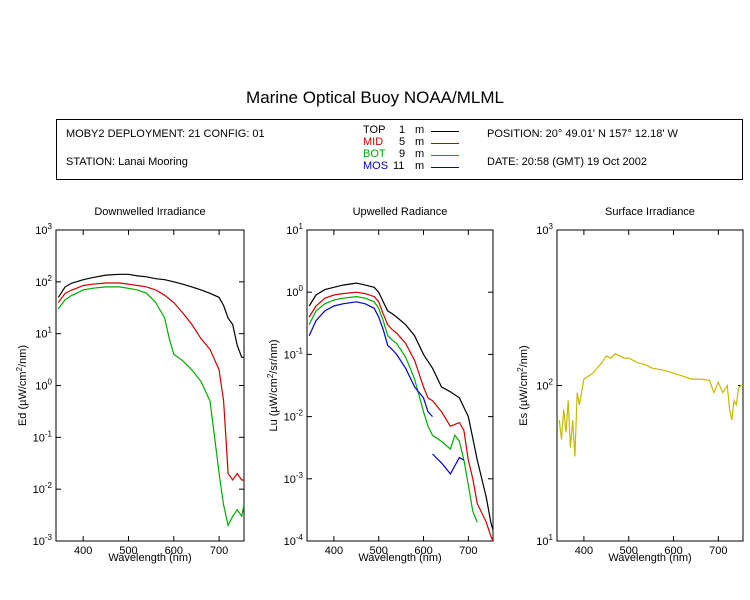  I want to click on page-title: Marine Optical Buoy NOAA/MLML, so click(375, 97).